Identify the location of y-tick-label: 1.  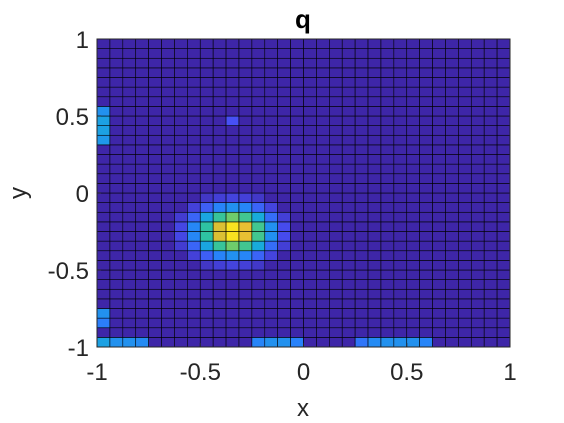
(82, 40).